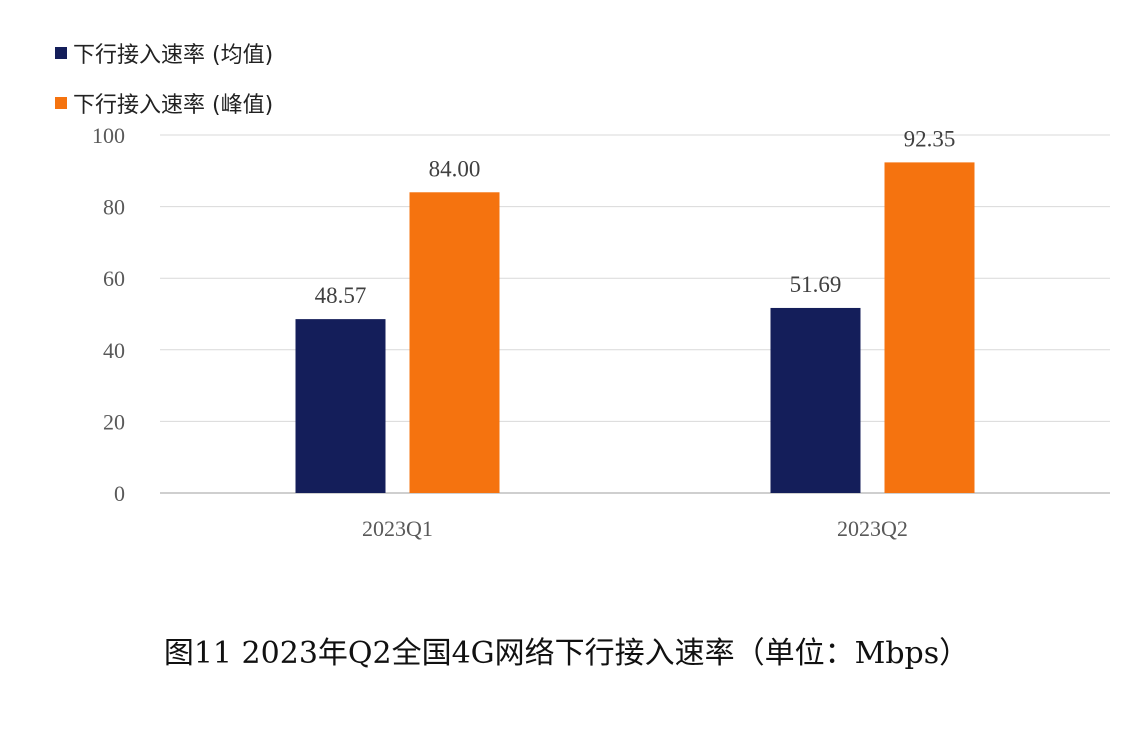 Image resolution: width=1133 pixels, height=744 pixels. I want to click on y-tick-label: 100, so click(108, 135).